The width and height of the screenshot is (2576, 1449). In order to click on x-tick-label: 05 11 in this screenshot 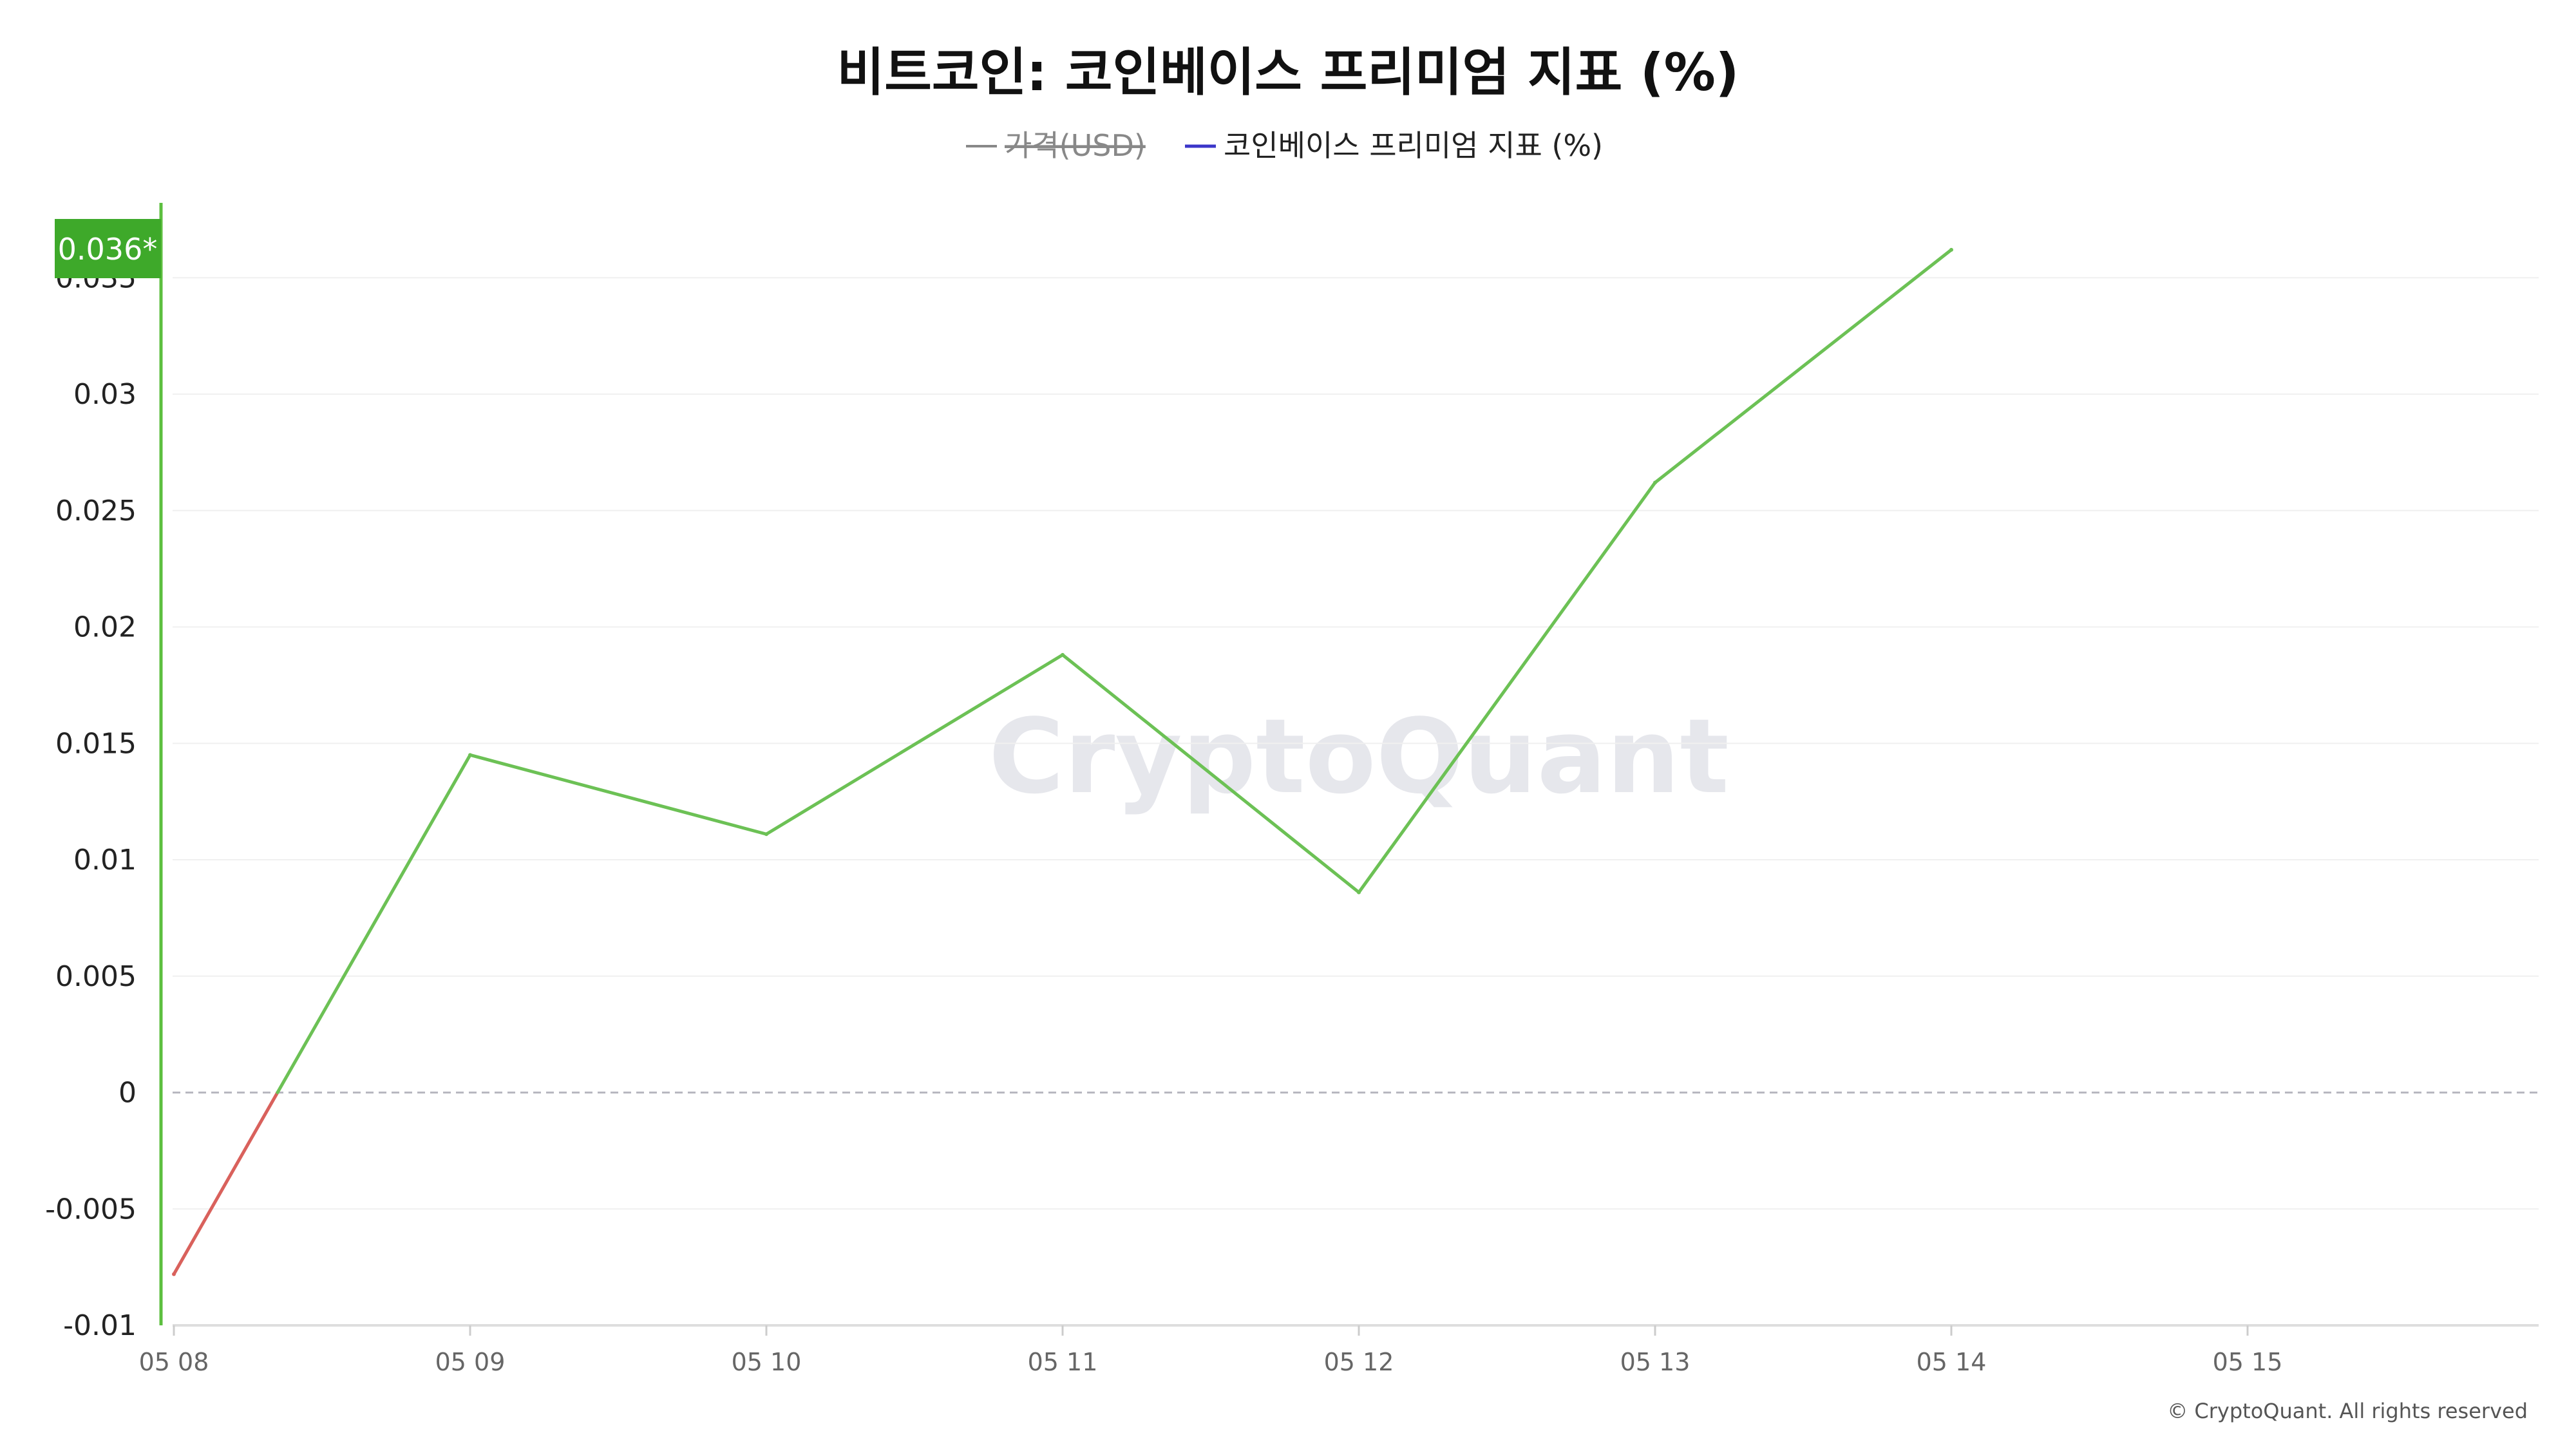, I will do `click(1063, 1362)`.